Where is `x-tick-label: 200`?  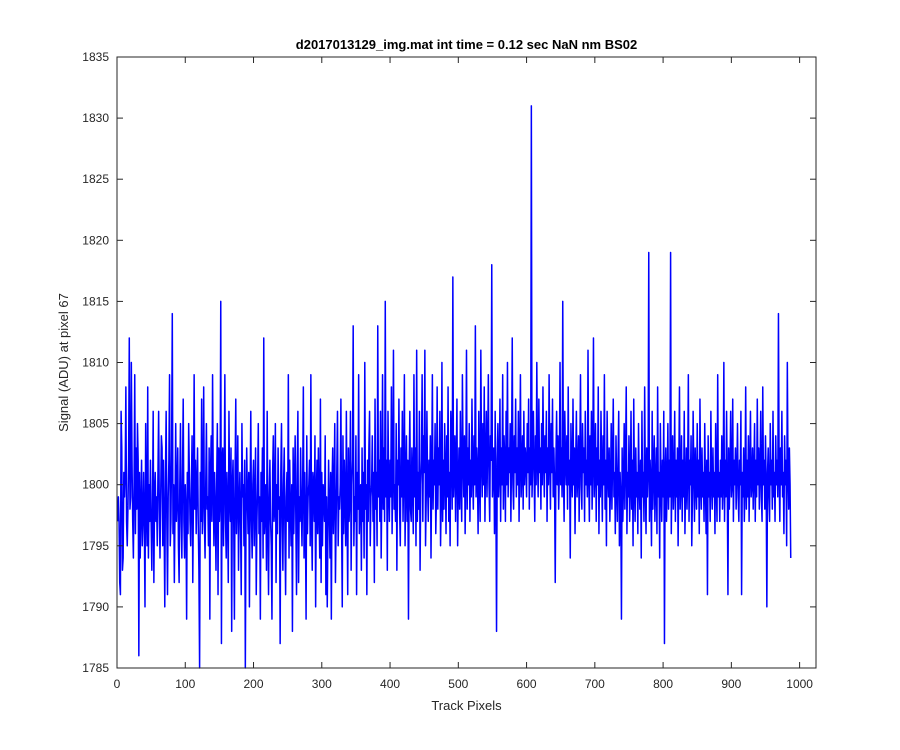
x-tick-label: 200 is located at coordinates (254, 684).